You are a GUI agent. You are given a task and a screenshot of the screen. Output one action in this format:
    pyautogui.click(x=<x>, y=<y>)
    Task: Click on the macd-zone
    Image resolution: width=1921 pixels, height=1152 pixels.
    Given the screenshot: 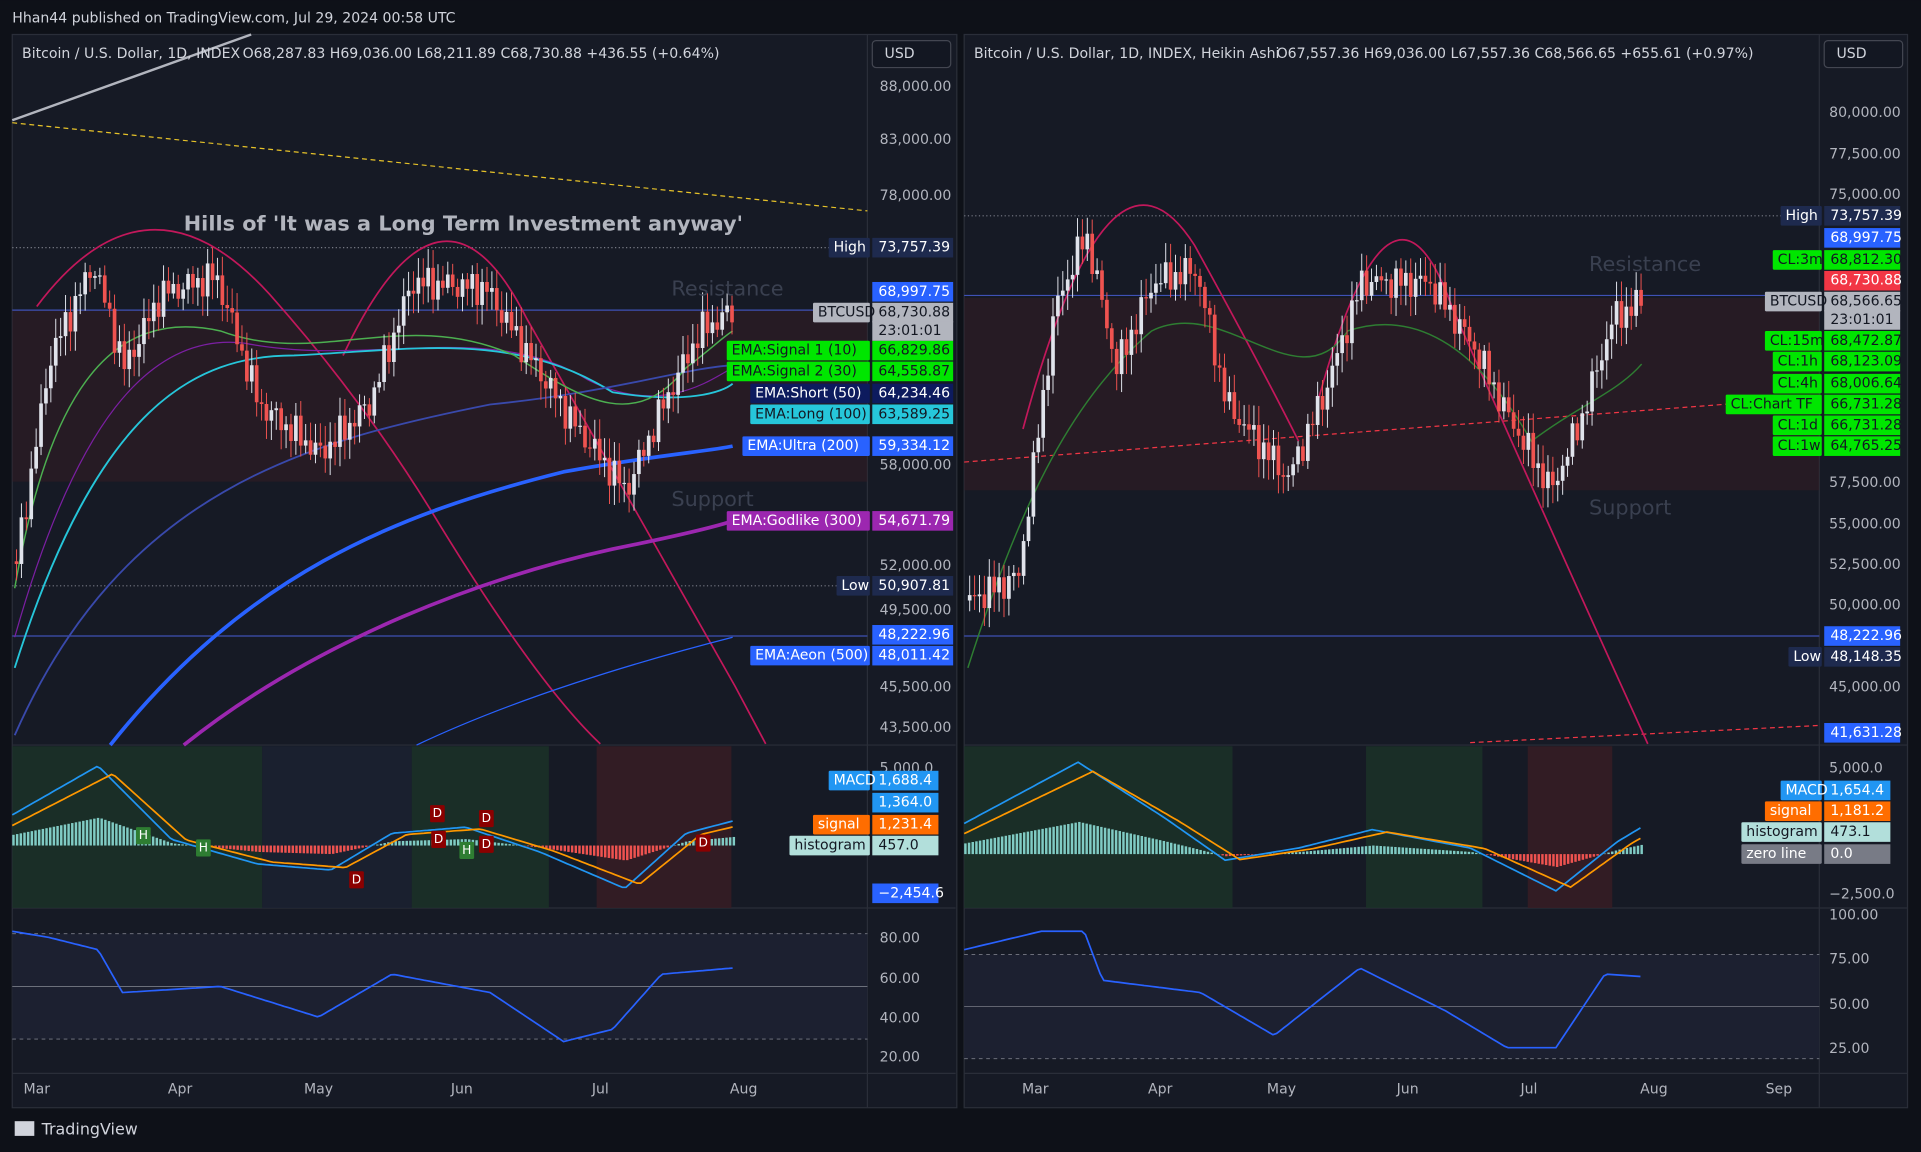 What is the action you would take?
    pyautogui.click(x=1424, y=827)
    